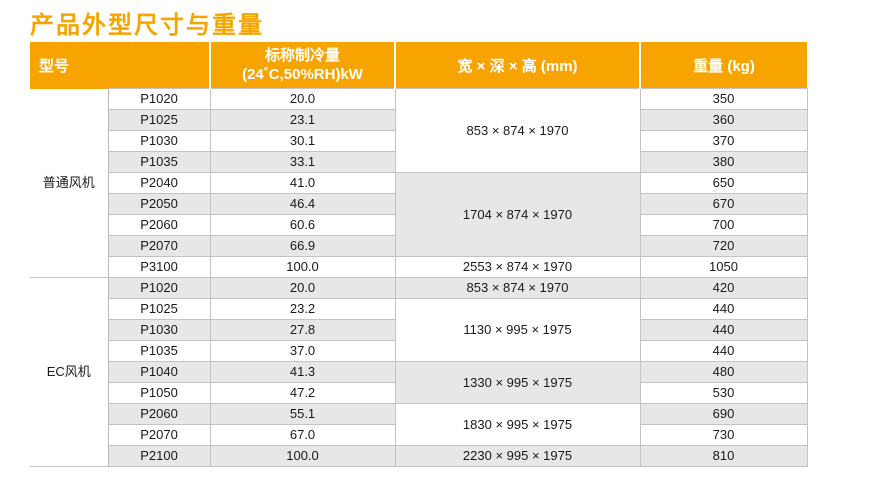 This screenshot has width=876, height=480. Describe the element at coordinates (302, 393) in the screenshot. I see `capacity-cell: 47.2` at that location.